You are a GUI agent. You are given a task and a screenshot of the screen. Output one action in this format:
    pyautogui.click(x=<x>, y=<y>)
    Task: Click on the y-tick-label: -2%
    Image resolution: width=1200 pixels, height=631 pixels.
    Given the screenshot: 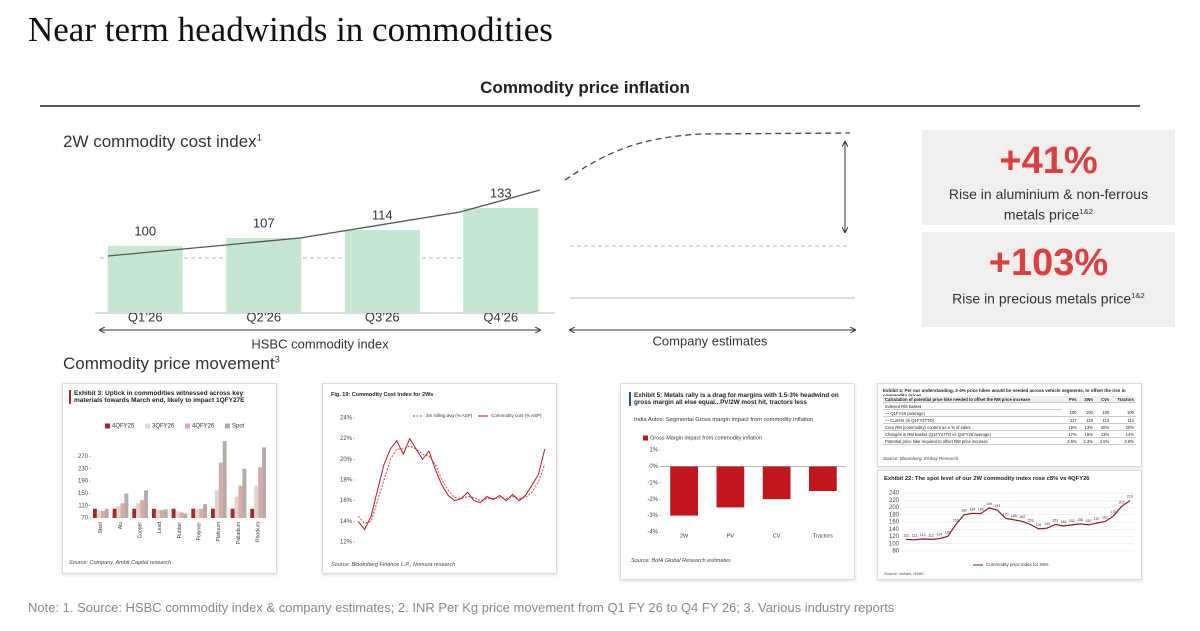 What is the action you would take?
    pyautogui.click(x=652, y=500)
    